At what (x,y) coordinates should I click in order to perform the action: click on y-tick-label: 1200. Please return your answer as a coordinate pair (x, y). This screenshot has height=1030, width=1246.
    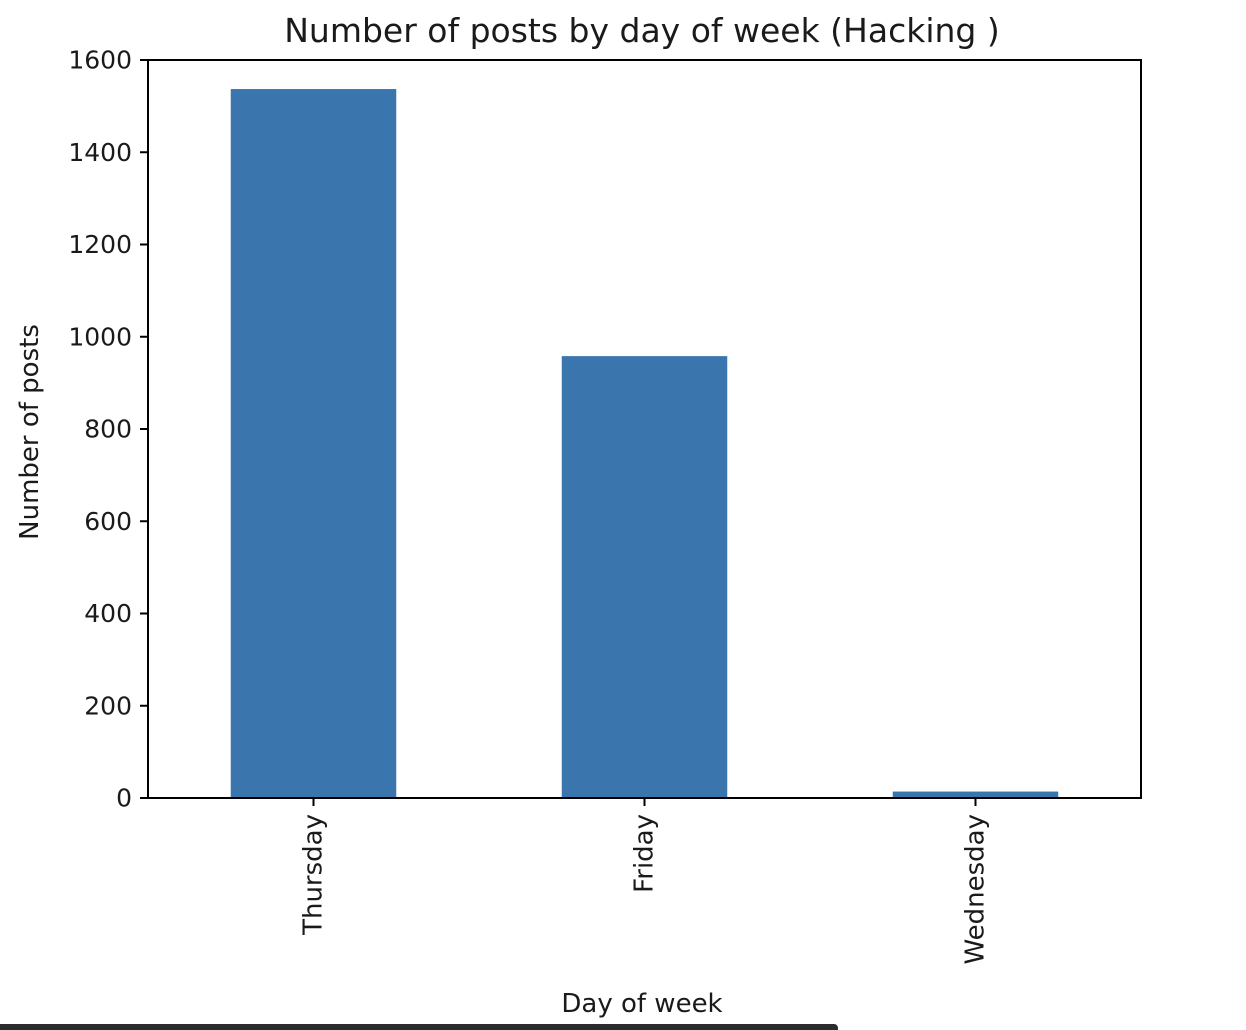
    Looking at the image, I should click on (100, 244).